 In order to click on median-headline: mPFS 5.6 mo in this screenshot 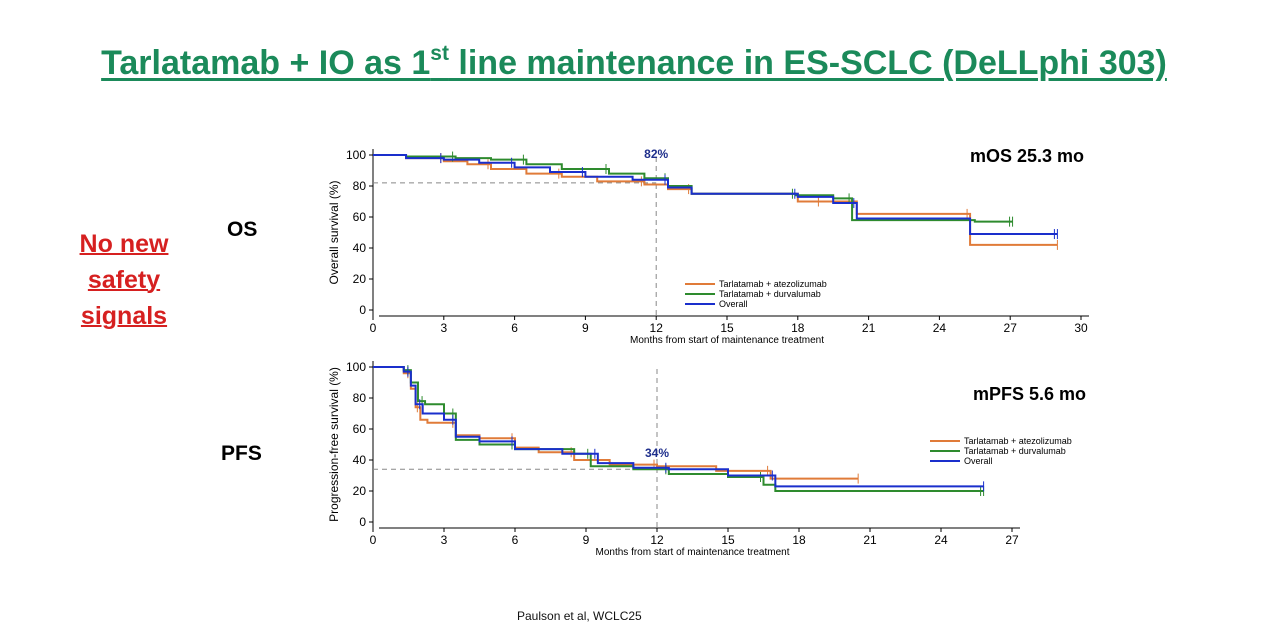, I will do `click(1029, 394)`.